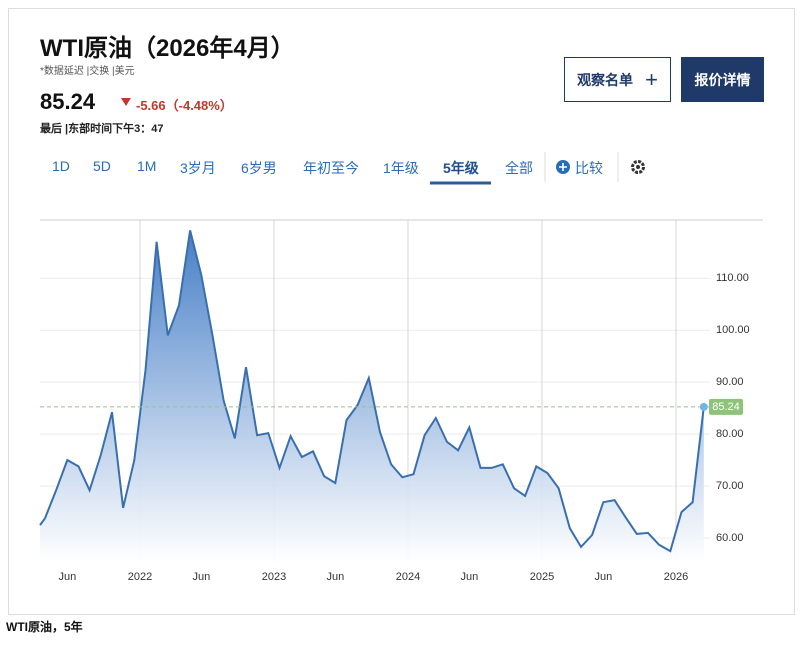  Describe the element at coordinates (676, 577) in the screenshot. I see `x-tick-label: 2026` at that location.